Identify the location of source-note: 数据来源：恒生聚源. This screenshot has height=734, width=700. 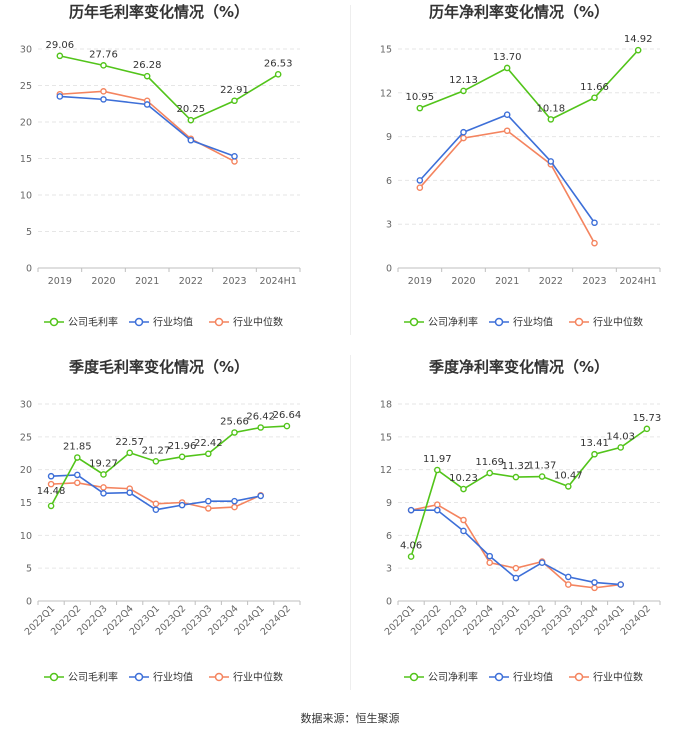
(350, 718).